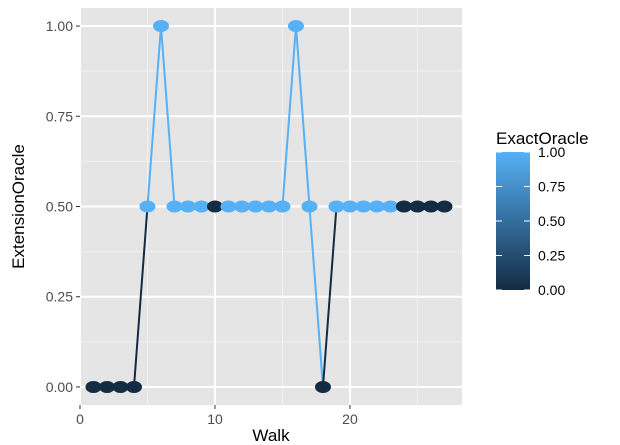 The height and width of the screenshot is (445, 620). Describe the element at coordinates (59, 207) in the screenshot. I see `y-tick-label: 0.50` at that location.